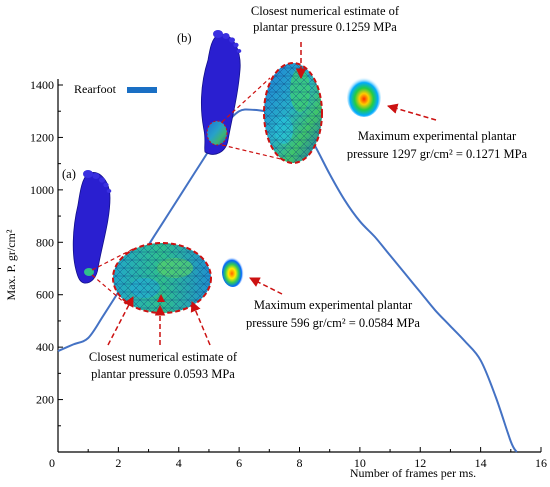 The height and width of the screenshot is (487, 550). Describe the element at coordinates (142, 90) in the screenshot. I see `legend-swatch` at that location.